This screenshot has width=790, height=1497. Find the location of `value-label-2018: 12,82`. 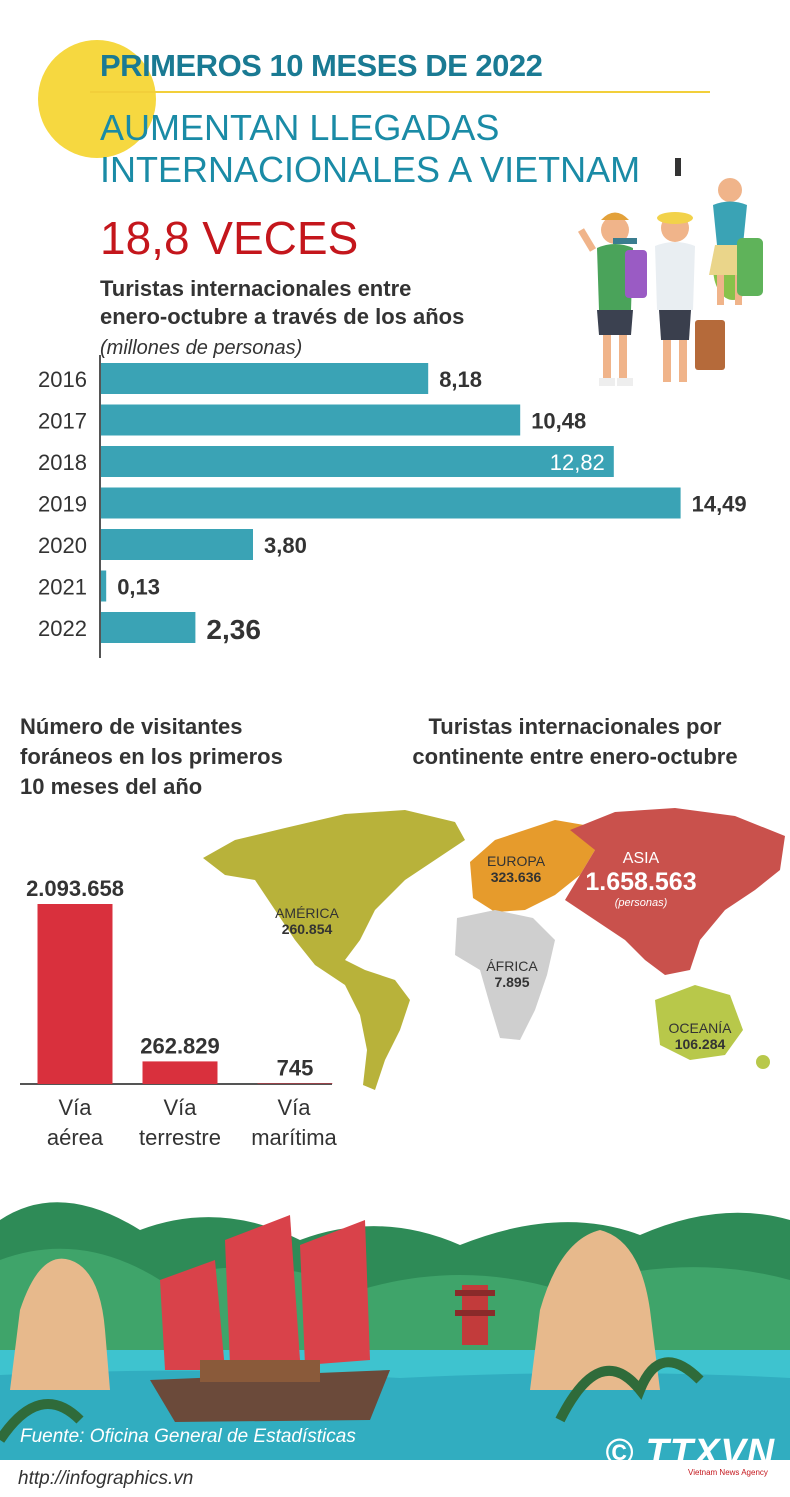

value-label-2018: 12,82 is located at coordinates (577, 462).